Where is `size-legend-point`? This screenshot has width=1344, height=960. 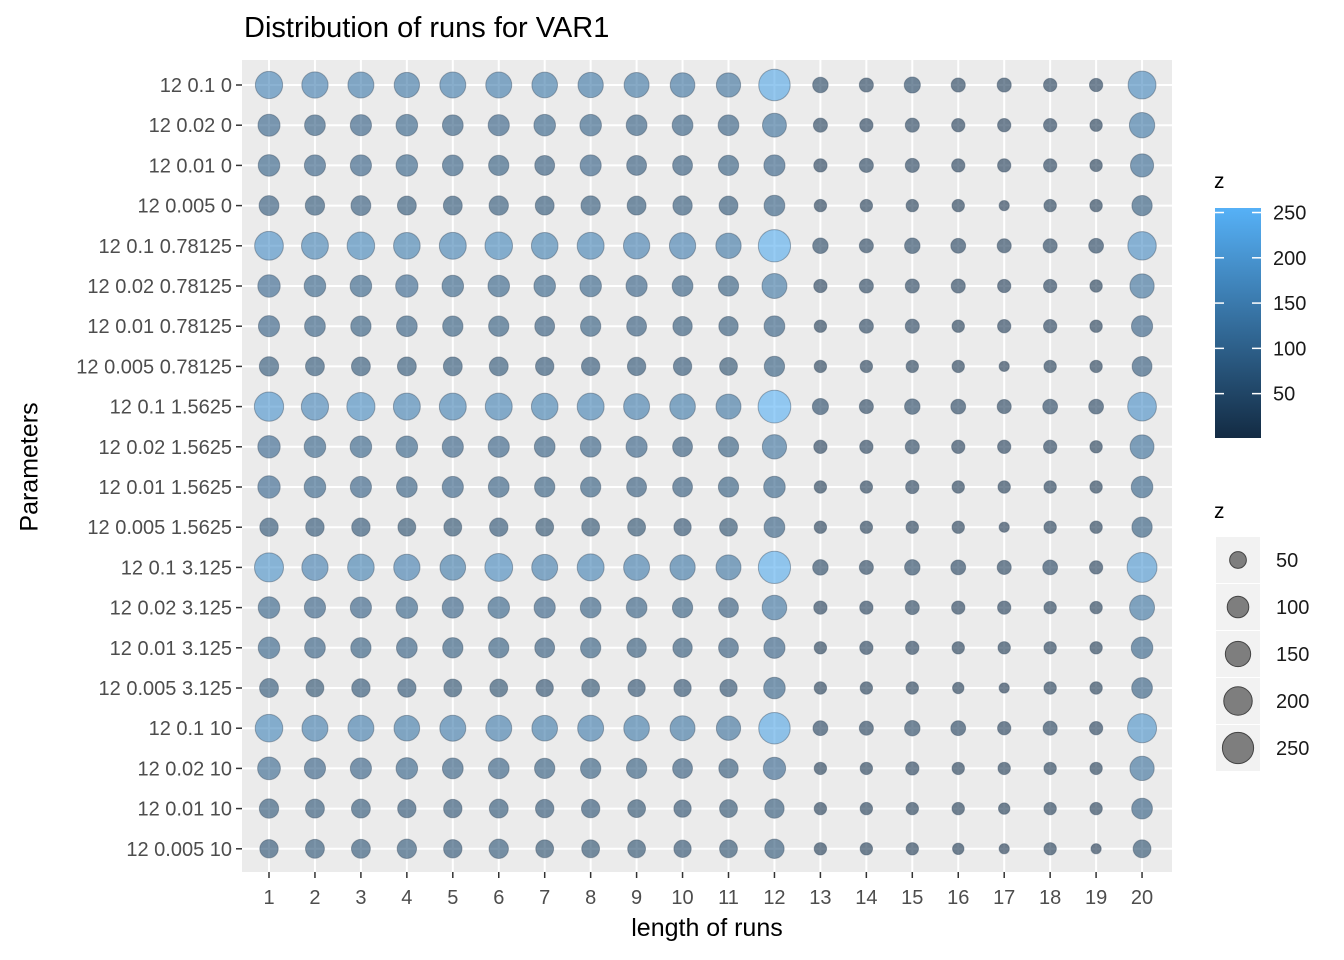
size-legend-point is located at coordinates (1238, 560).